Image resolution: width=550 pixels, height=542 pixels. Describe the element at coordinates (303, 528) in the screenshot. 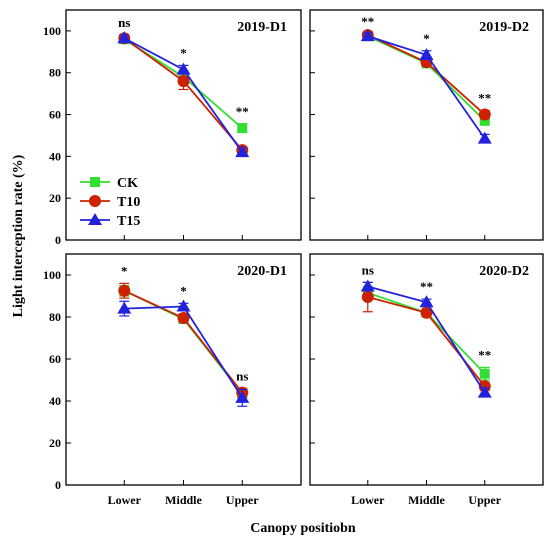

I see `x-axis-title: Canopy positiobn` at that location.